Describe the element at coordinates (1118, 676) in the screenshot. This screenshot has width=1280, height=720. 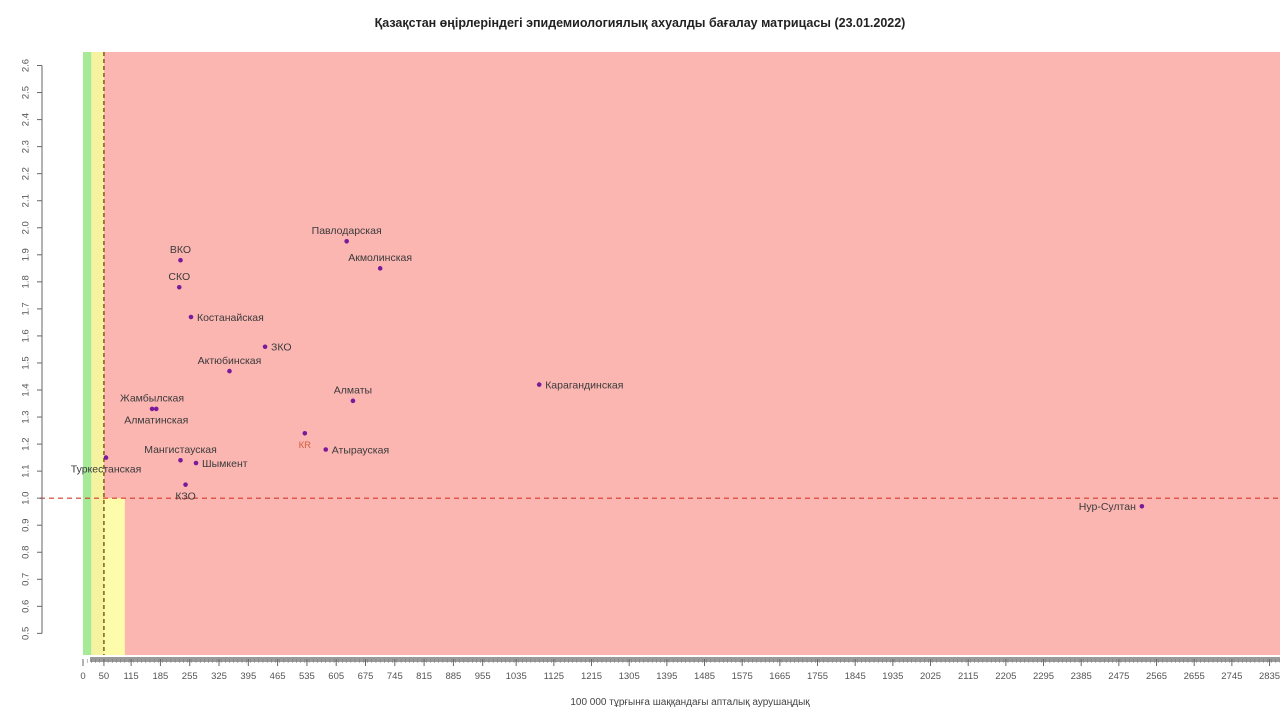
I see `x-tick-label: 2475` at that location.